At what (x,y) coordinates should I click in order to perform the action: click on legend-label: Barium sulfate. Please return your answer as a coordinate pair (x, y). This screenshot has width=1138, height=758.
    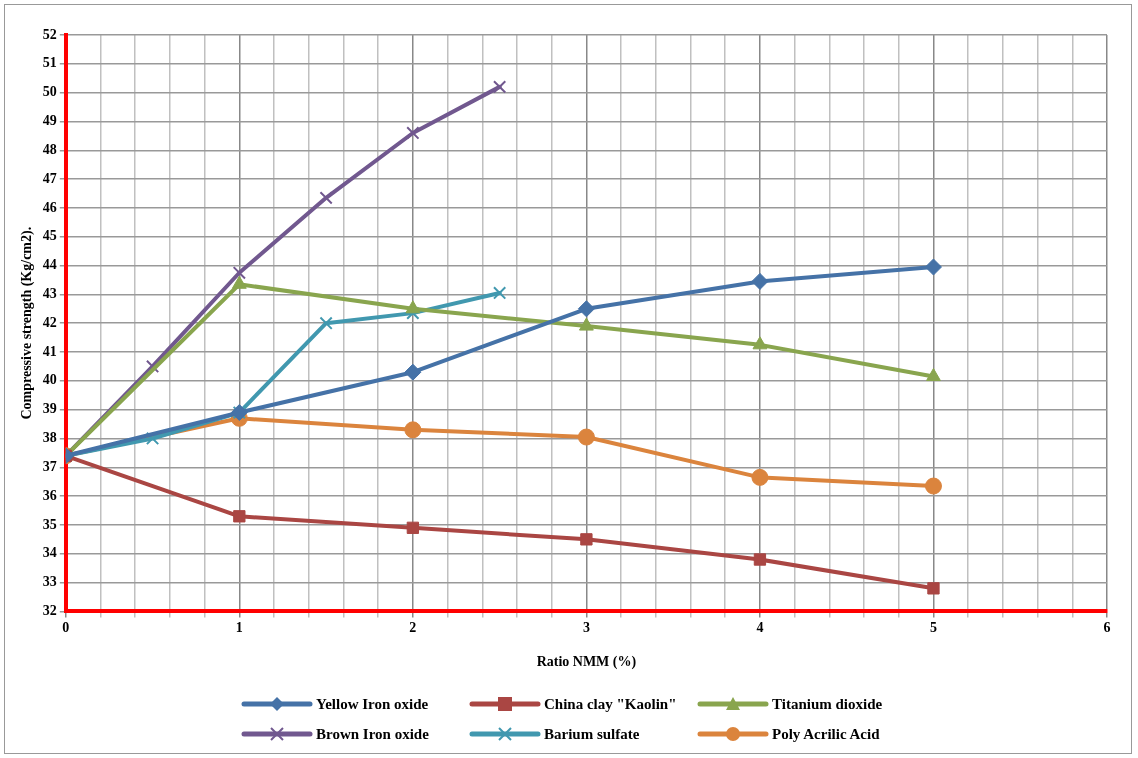
    Looking at the image, I should click on (592, 734).